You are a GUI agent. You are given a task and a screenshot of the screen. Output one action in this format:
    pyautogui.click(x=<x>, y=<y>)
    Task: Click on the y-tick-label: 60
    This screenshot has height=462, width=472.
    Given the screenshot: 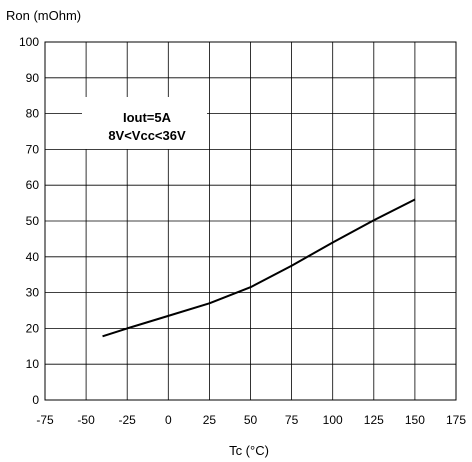 What is the action you would take?
    pyautogui.click(x=33, y=185)
    